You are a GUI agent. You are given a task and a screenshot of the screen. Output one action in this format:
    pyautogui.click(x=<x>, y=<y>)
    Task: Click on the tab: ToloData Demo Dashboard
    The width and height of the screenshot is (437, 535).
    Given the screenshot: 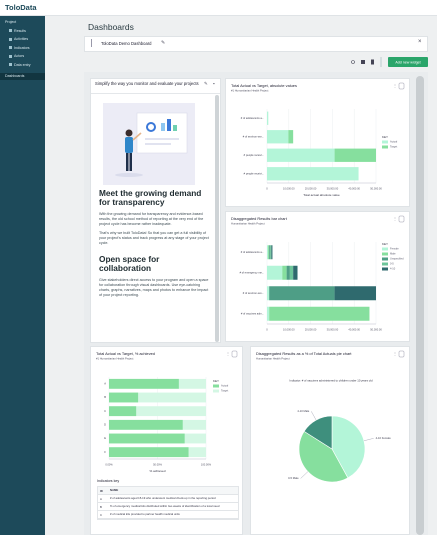 What is the action you would take?
    pyautogui.click(x=126, y=43)
    